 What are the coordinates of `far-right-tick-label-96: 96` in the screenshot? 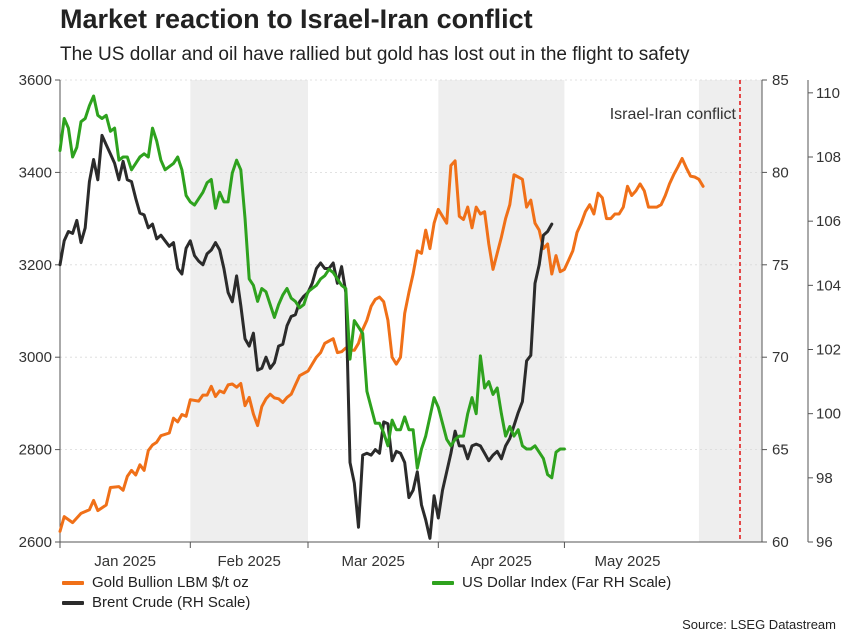 It's located at (824, 542).